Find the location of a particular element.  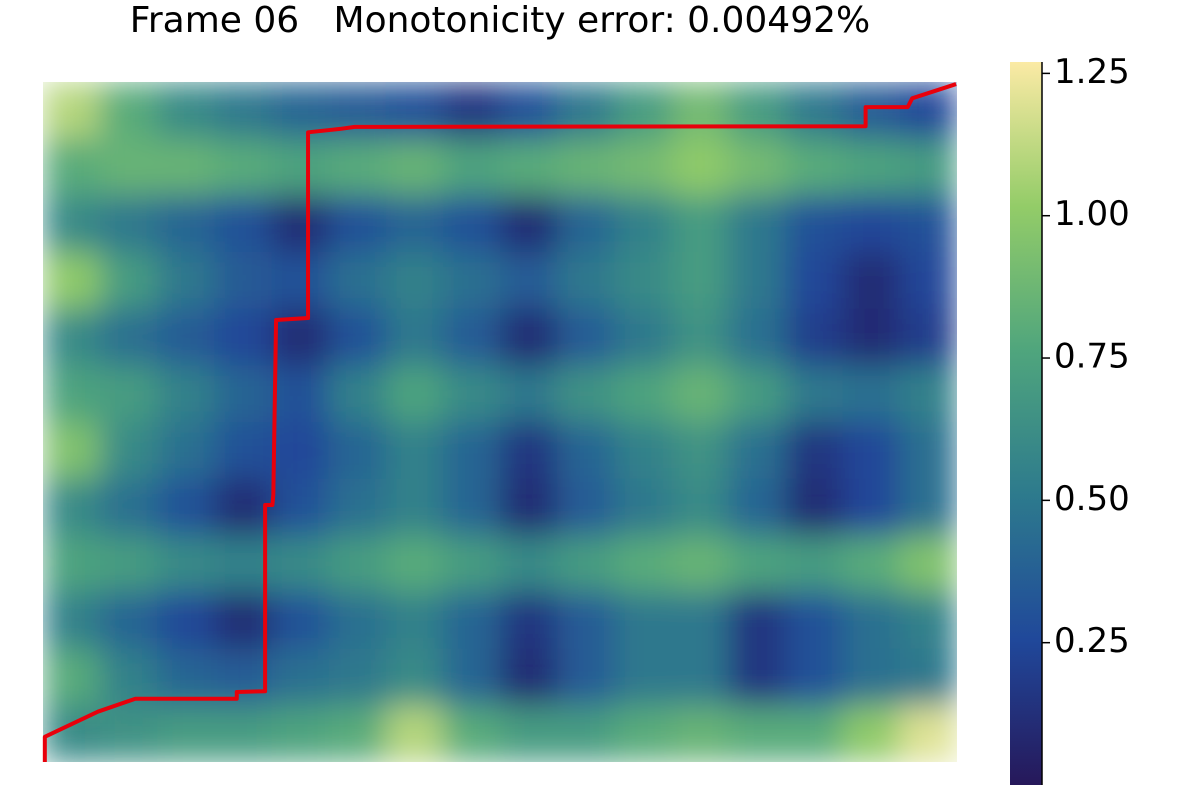

colorbar is located at coordinates (1026, 423).